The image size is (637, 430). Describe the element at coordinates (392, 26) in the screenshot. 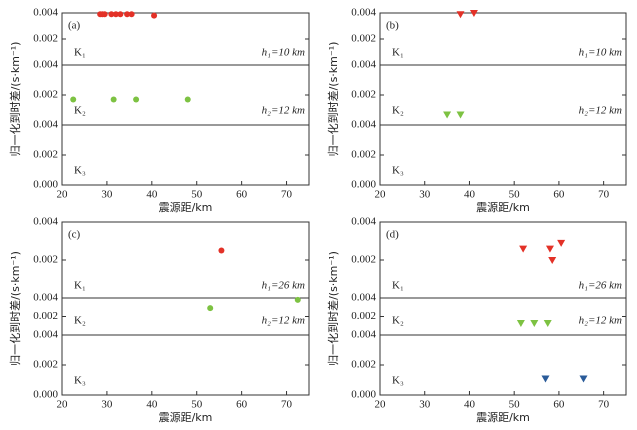

I see `panel-label: (b)` at that location.